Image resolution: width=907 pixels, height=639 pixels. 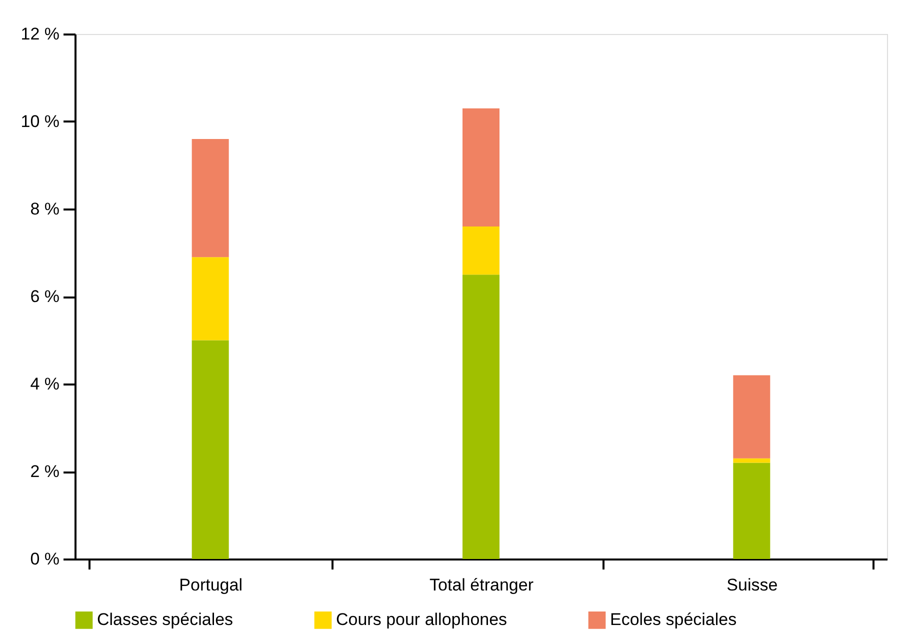 I want to click on legend-label: Ecoles spéciales, so click(x=673, y=620).